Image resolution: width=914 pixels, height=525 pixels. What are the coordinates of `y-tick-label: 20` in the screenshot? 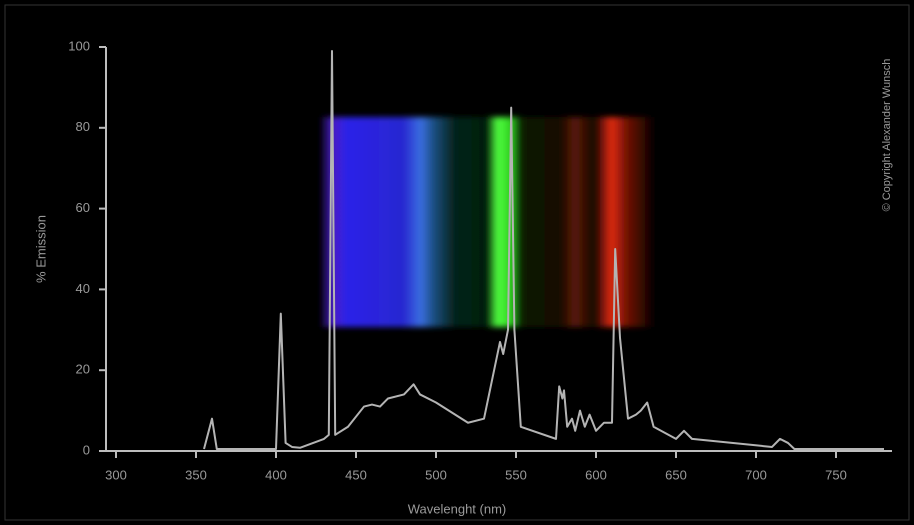 It's located at (83, 369).